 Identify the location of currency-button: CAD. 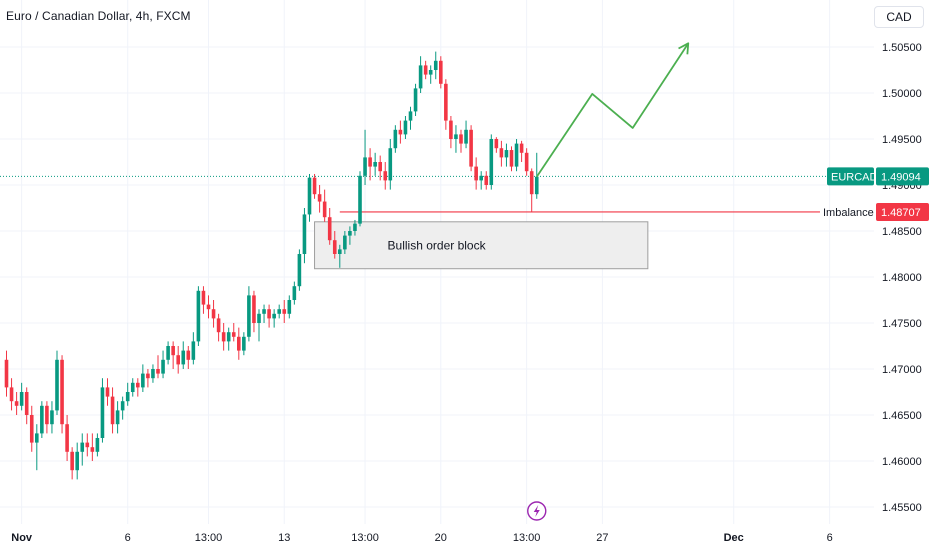
(899, 17).